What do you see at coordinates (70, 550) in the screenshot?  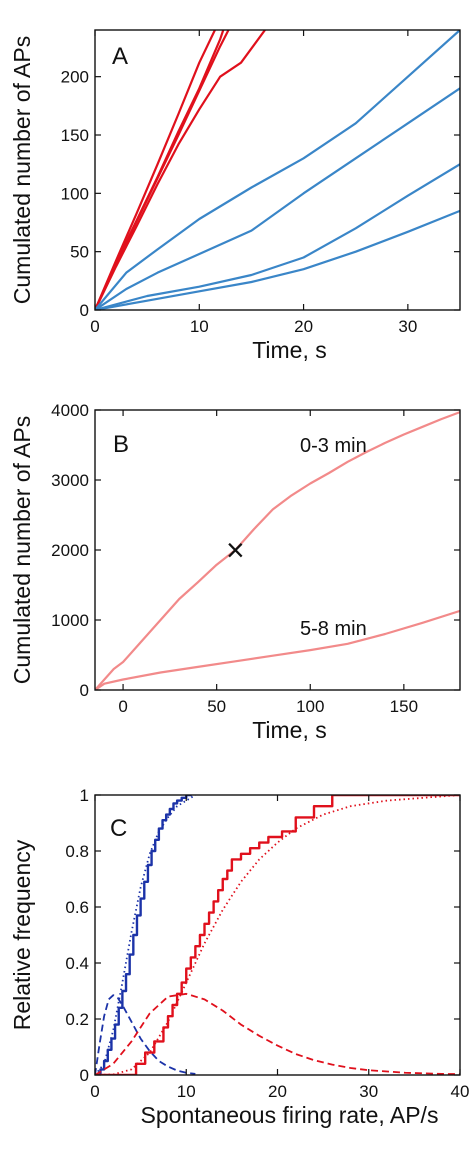 I see `y-tick-label: 2000` at bounding box center [70, 550].